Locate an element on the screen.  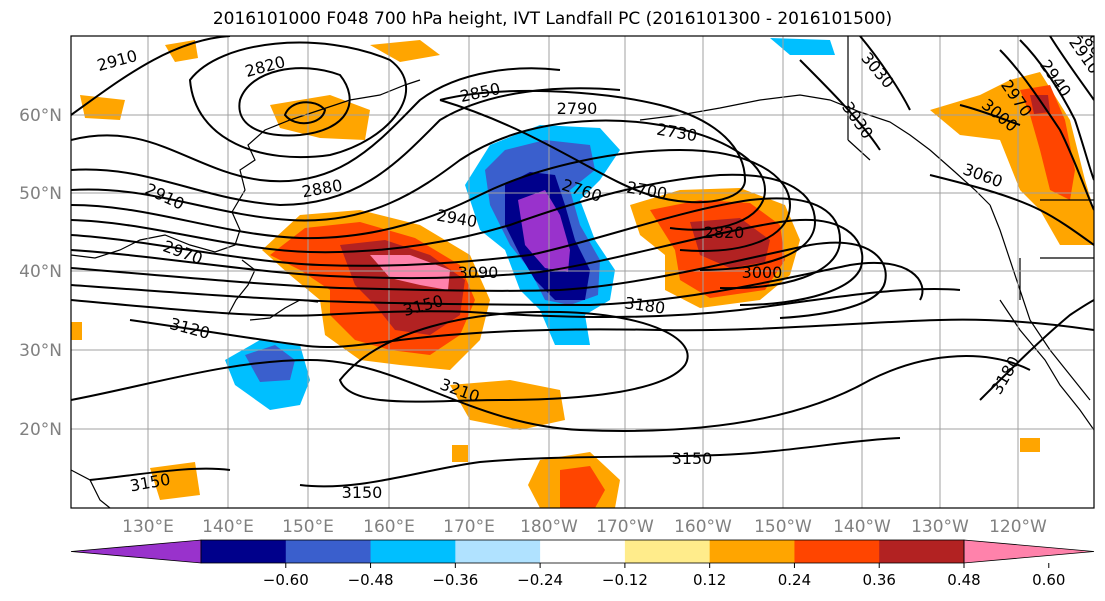
svg-text: 2820 is located at coordinates (724, 232).